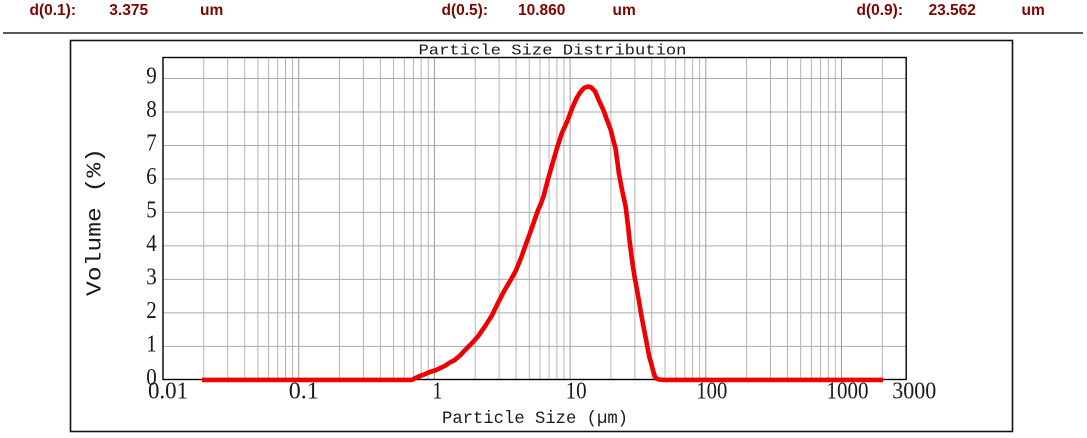 This screenshot has width=1087, height=438. What do you see at coordinates (553, 51) in the screenshot?
I see `svg-text: Particle Size Distribution` at bounding box center [553, 51].